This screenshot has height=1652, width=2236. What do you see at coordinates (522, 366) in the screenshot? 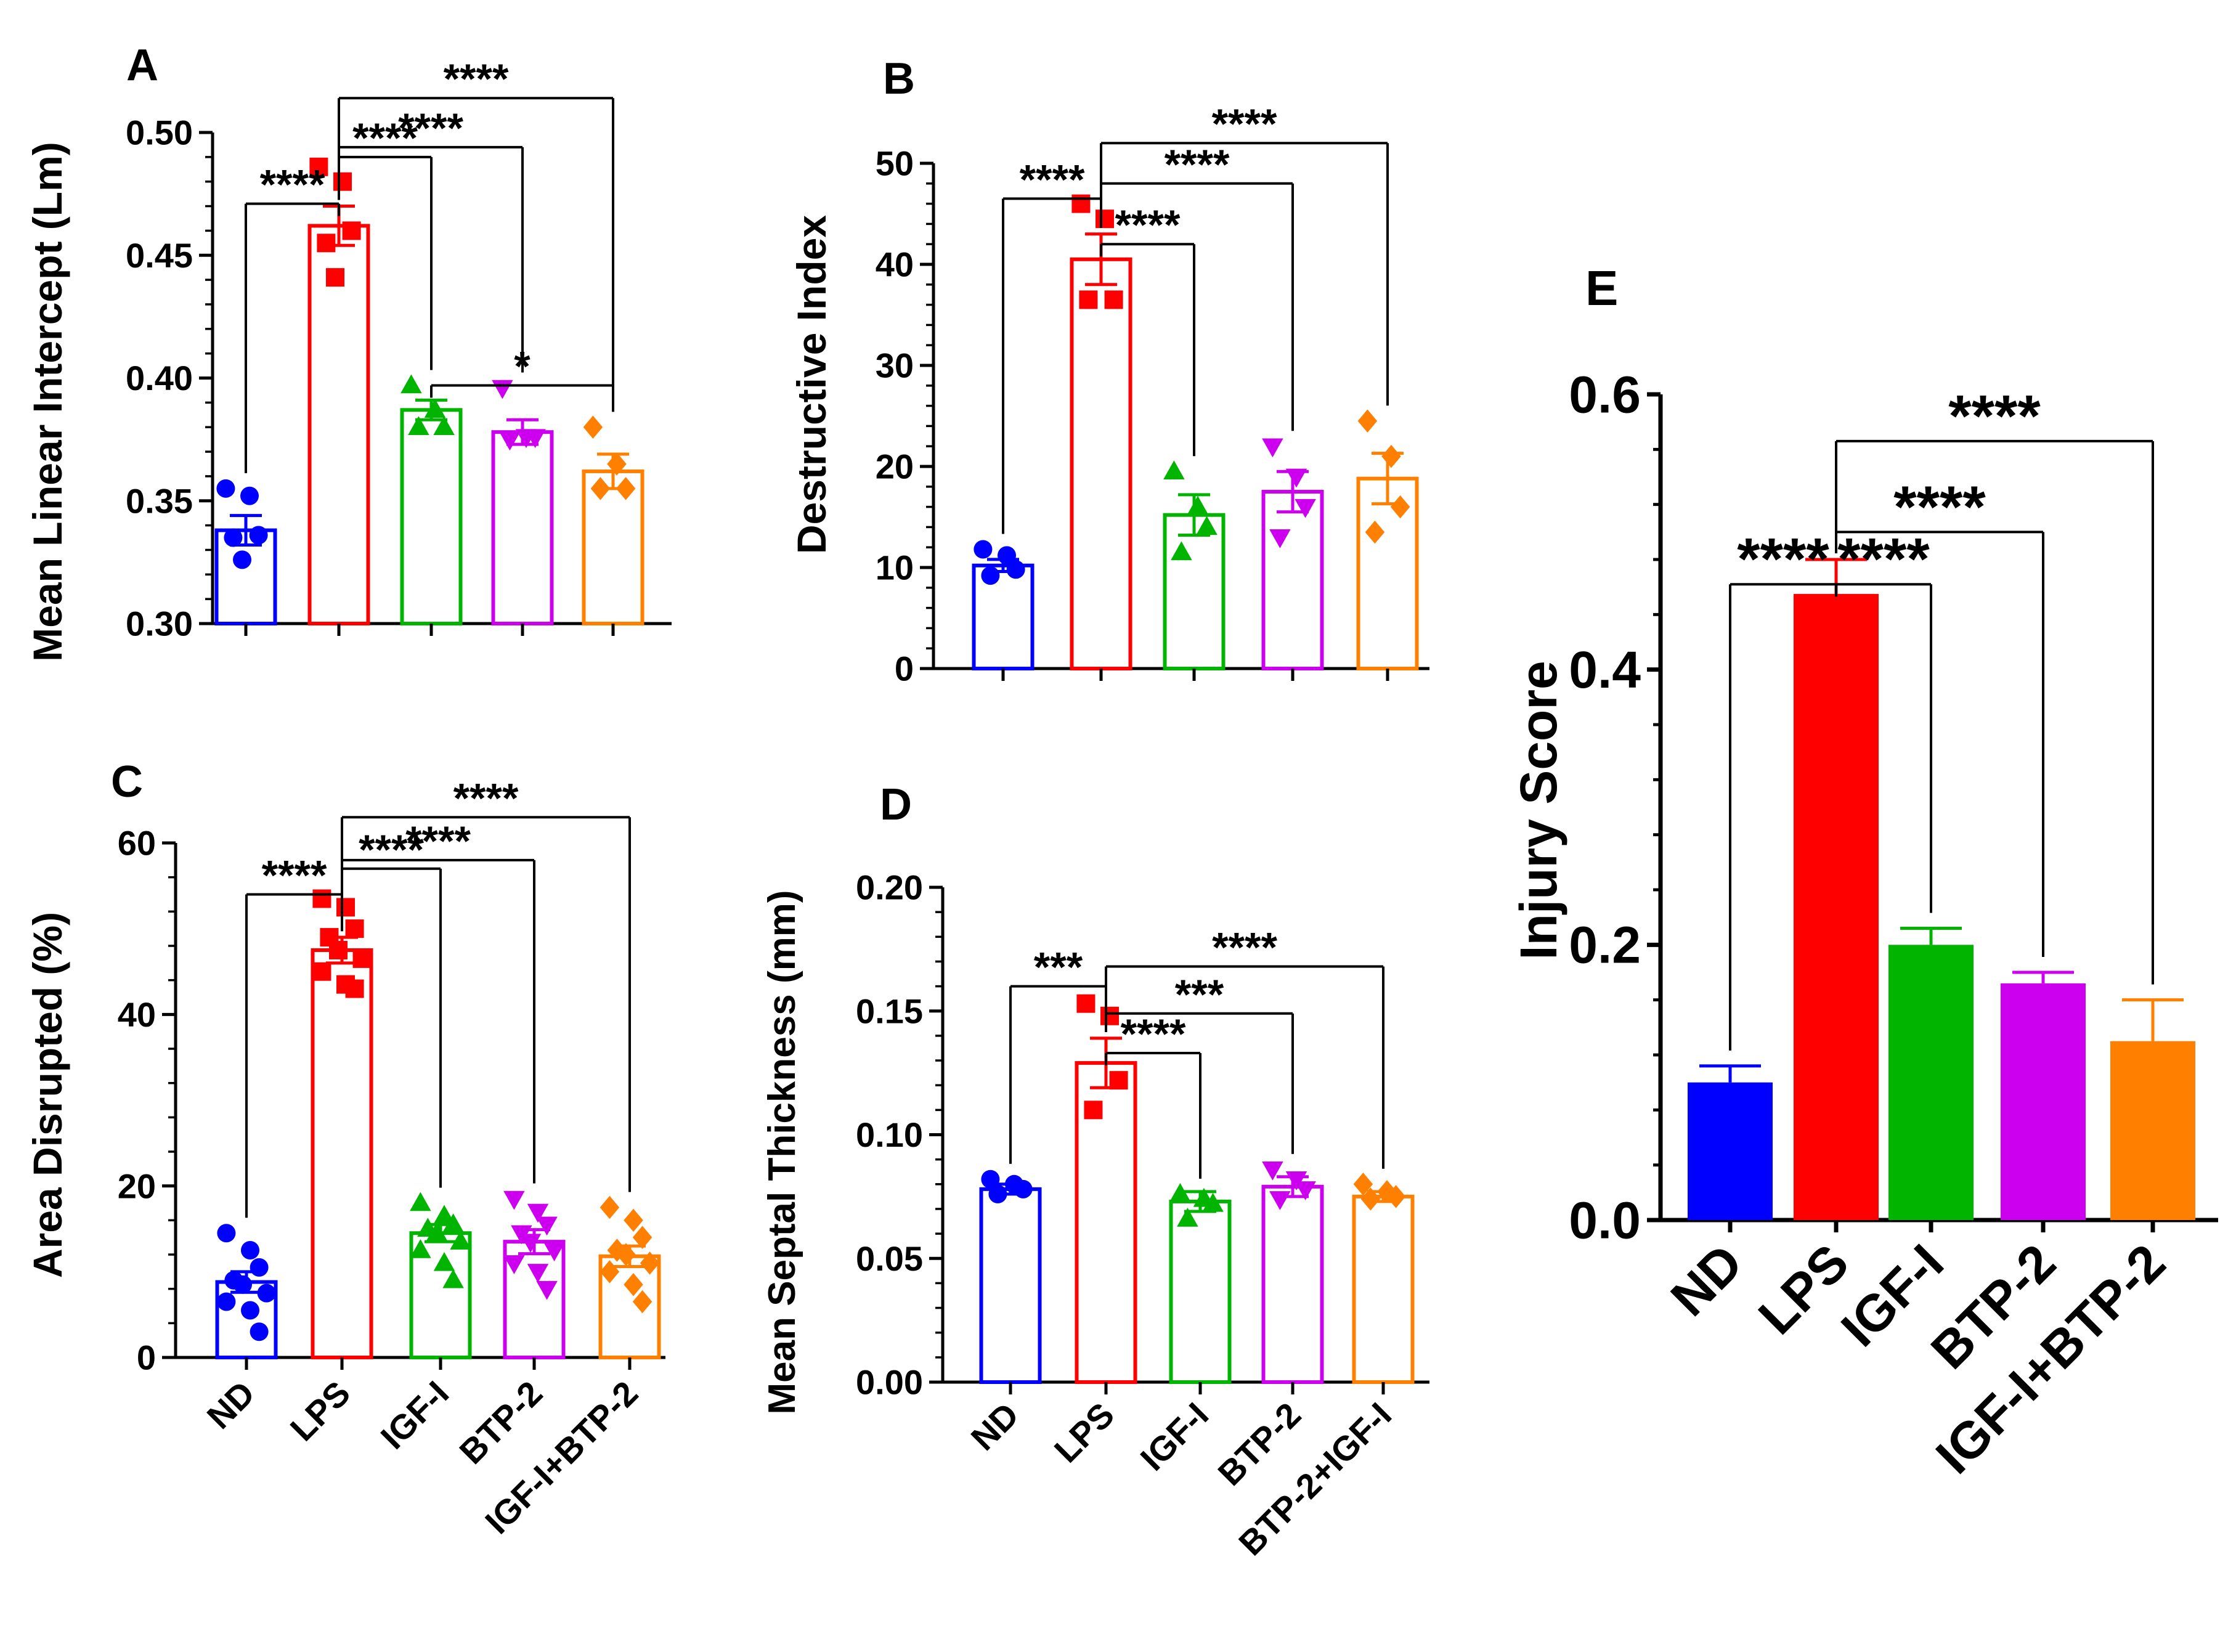
I see `significance-label: *` at bounding box center [522, 366].